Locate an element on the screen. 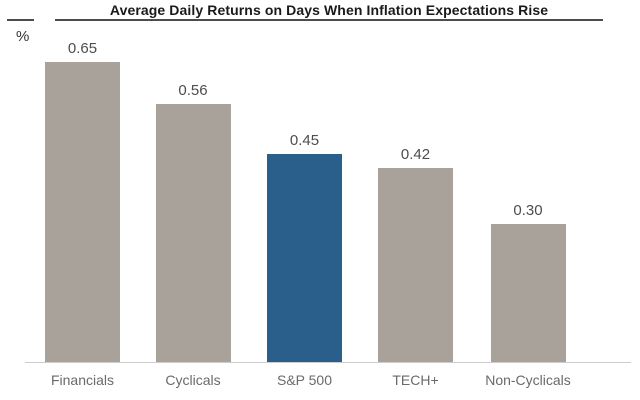 The image size is (640, 400). bar-tech is located at coordinates (415, 265).